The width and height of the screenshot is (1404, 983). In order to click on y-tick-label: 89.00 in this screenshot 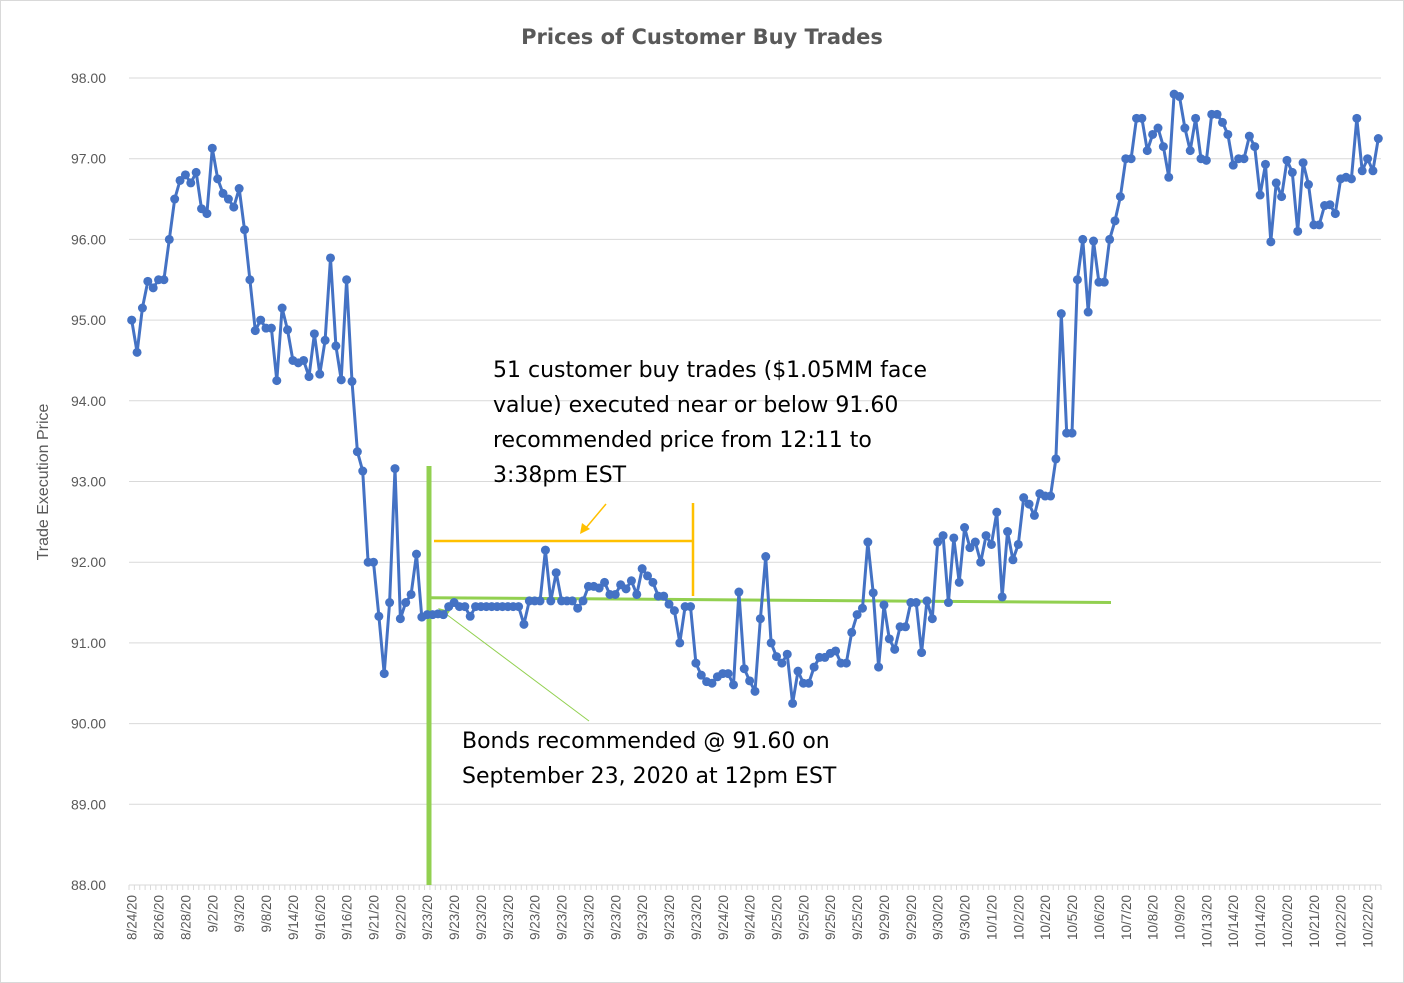, I will do `click(88, 804)`.